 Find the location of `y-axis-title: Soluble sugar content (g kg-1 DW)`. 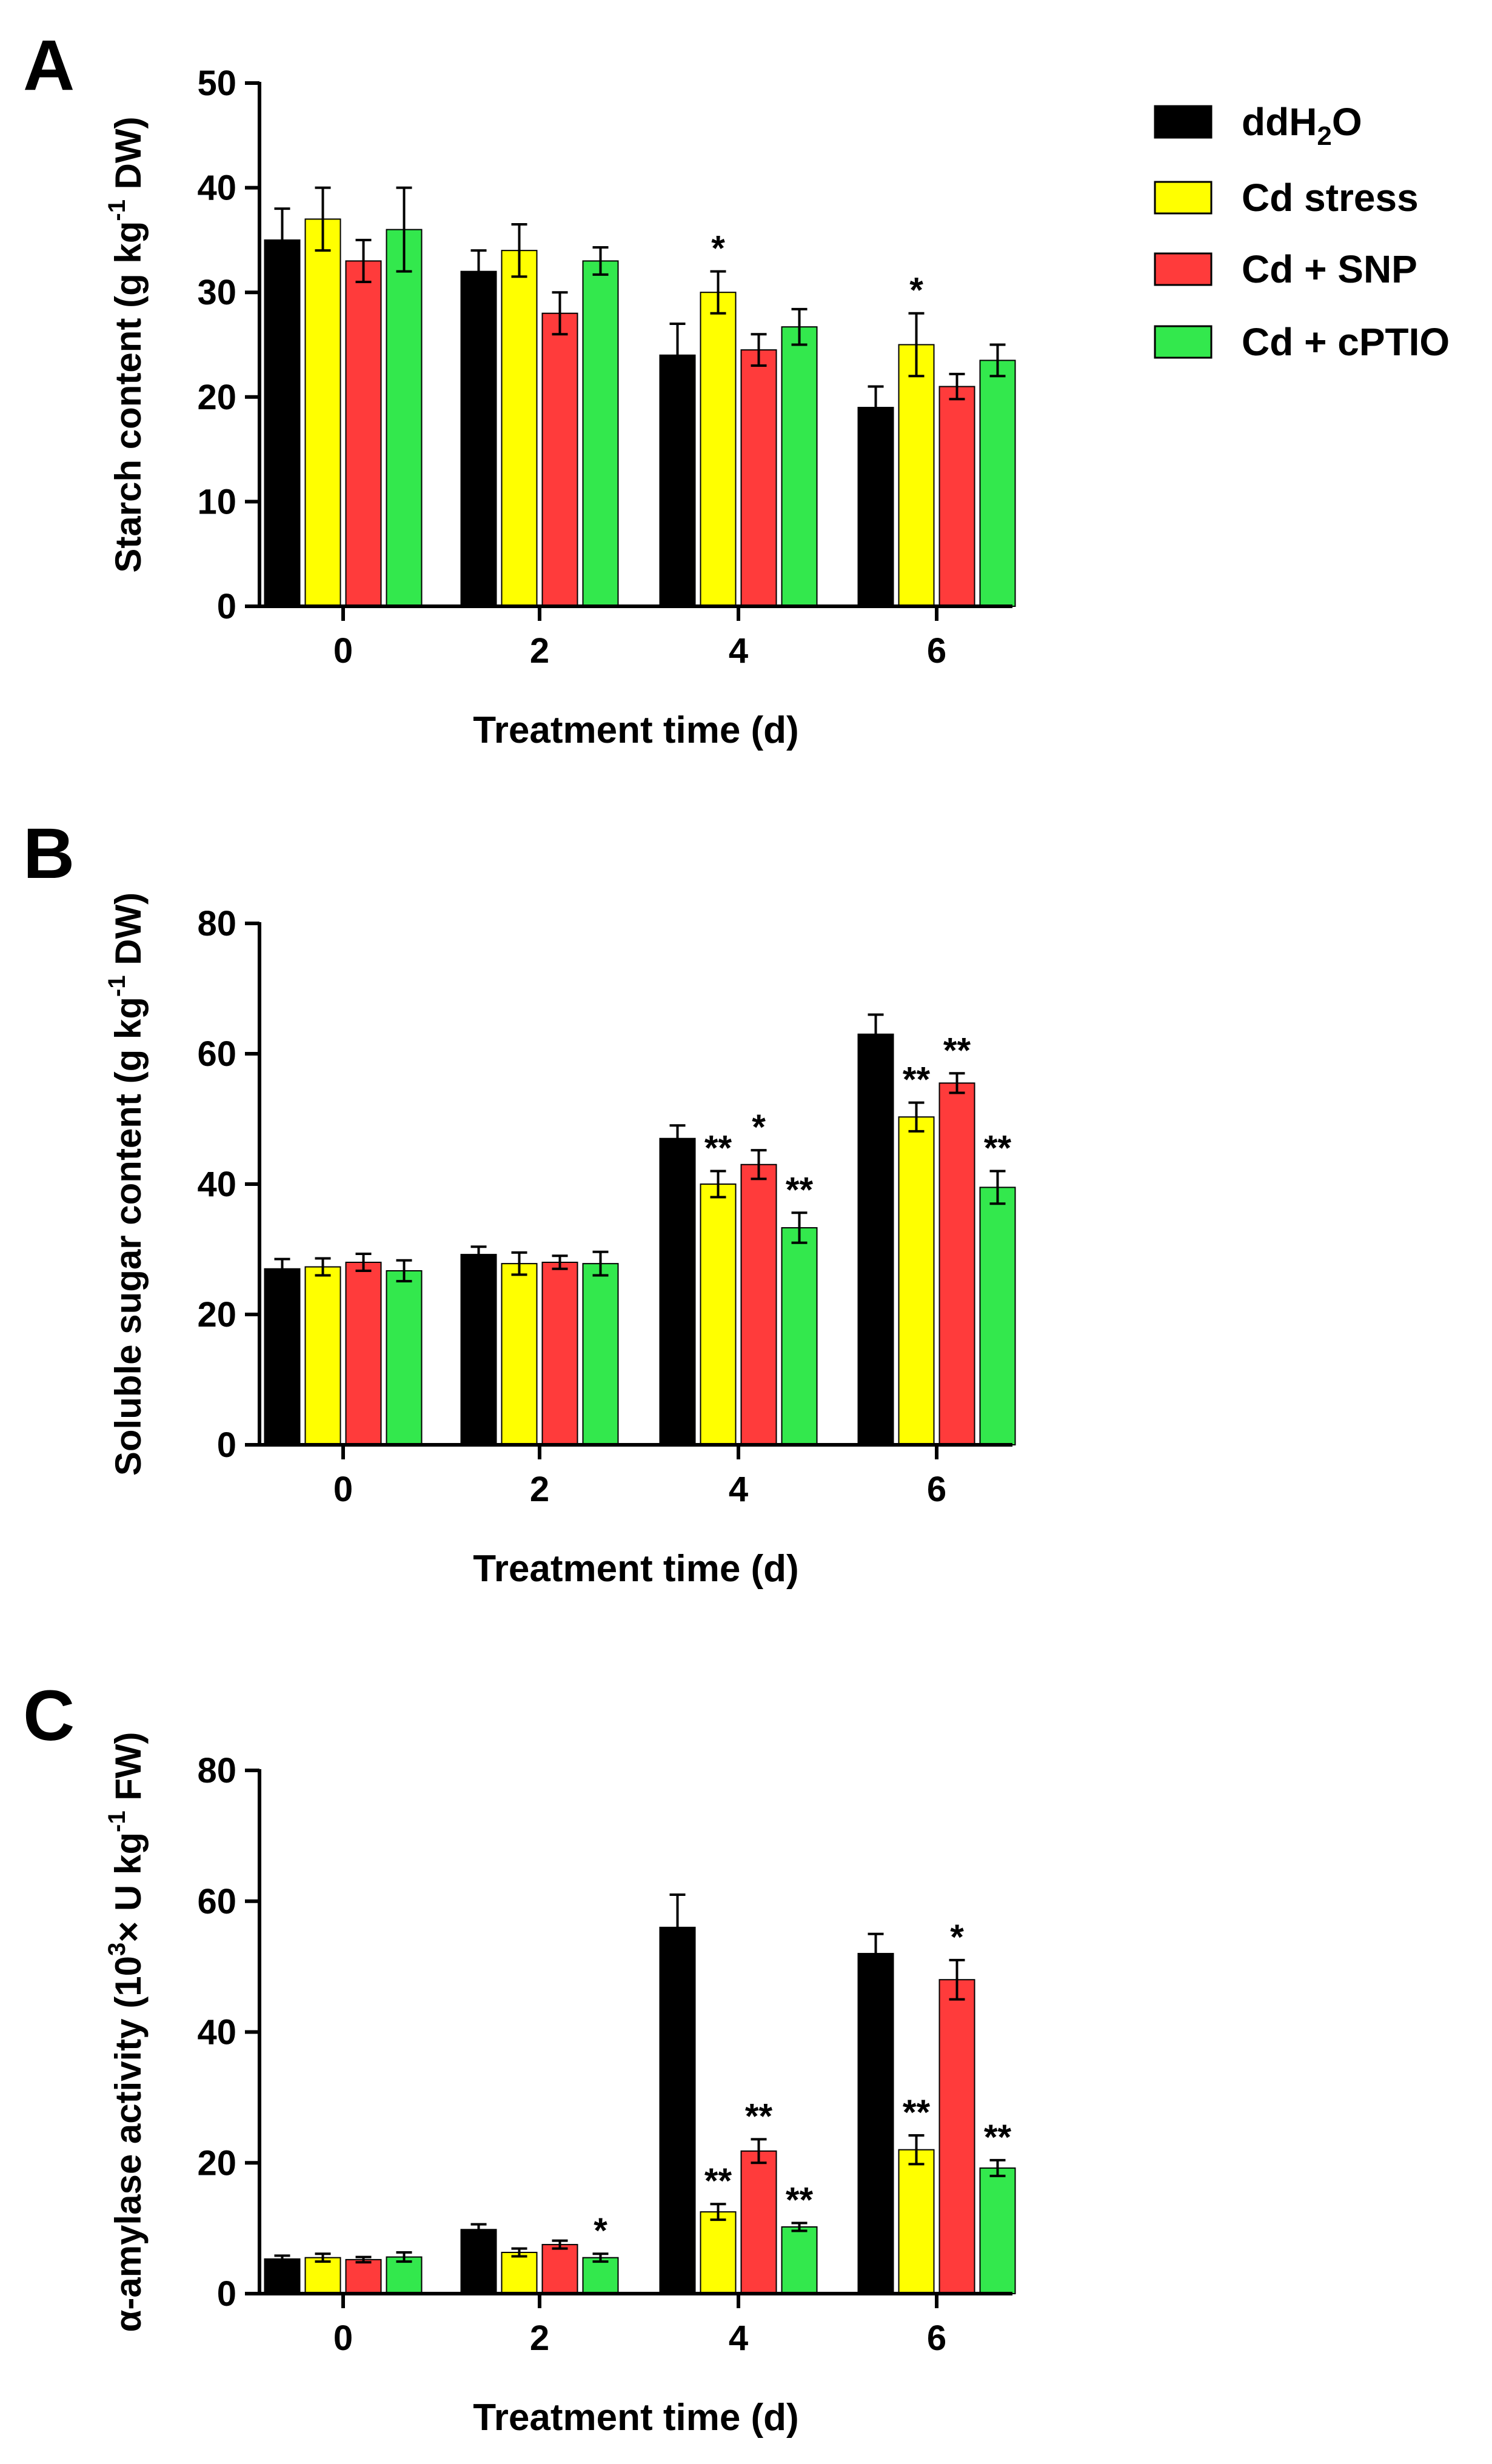

y-axis-title: Soluble sugar content (g kg-1 DW) is located at coordinates (126, 1184).